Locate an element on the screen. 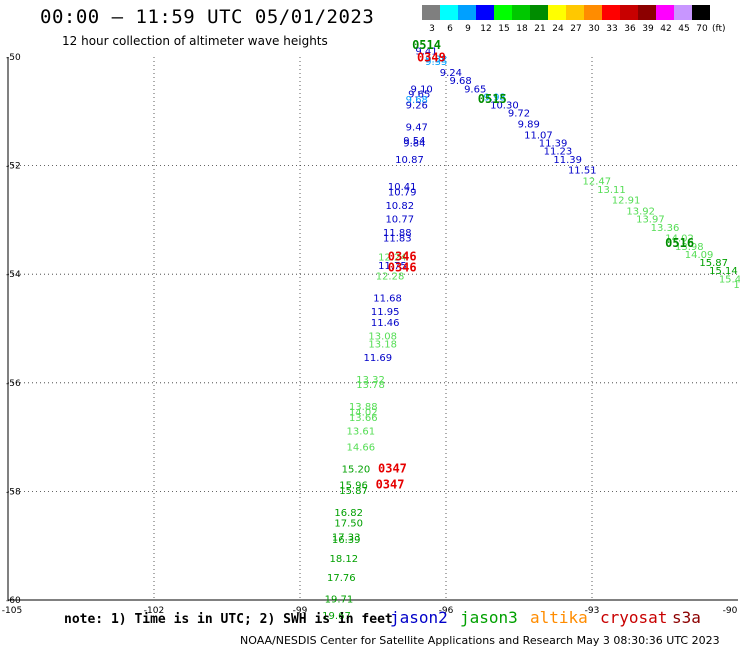 Image resolution: width=740 pixels, height=650 pixels. colorbar-label: 12 is located at coordinates (485, 29).